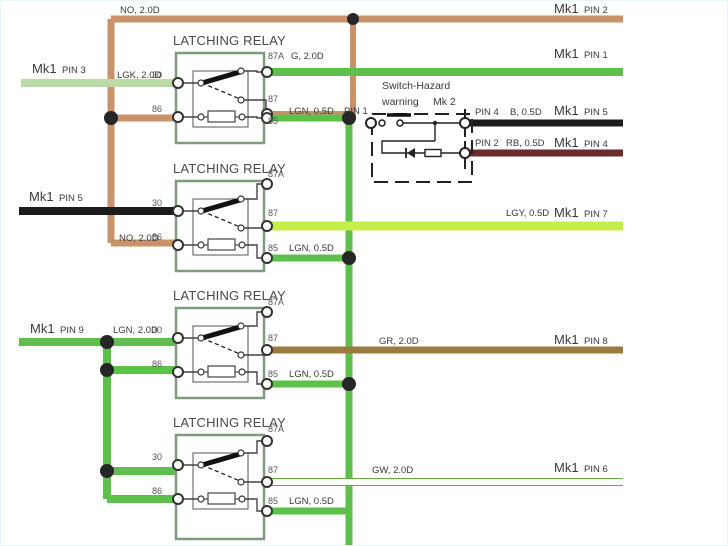  What do you see at coordinates (353, 19) in the screenshot?
I see `node-brown-top` at bounding box center [353, 19].